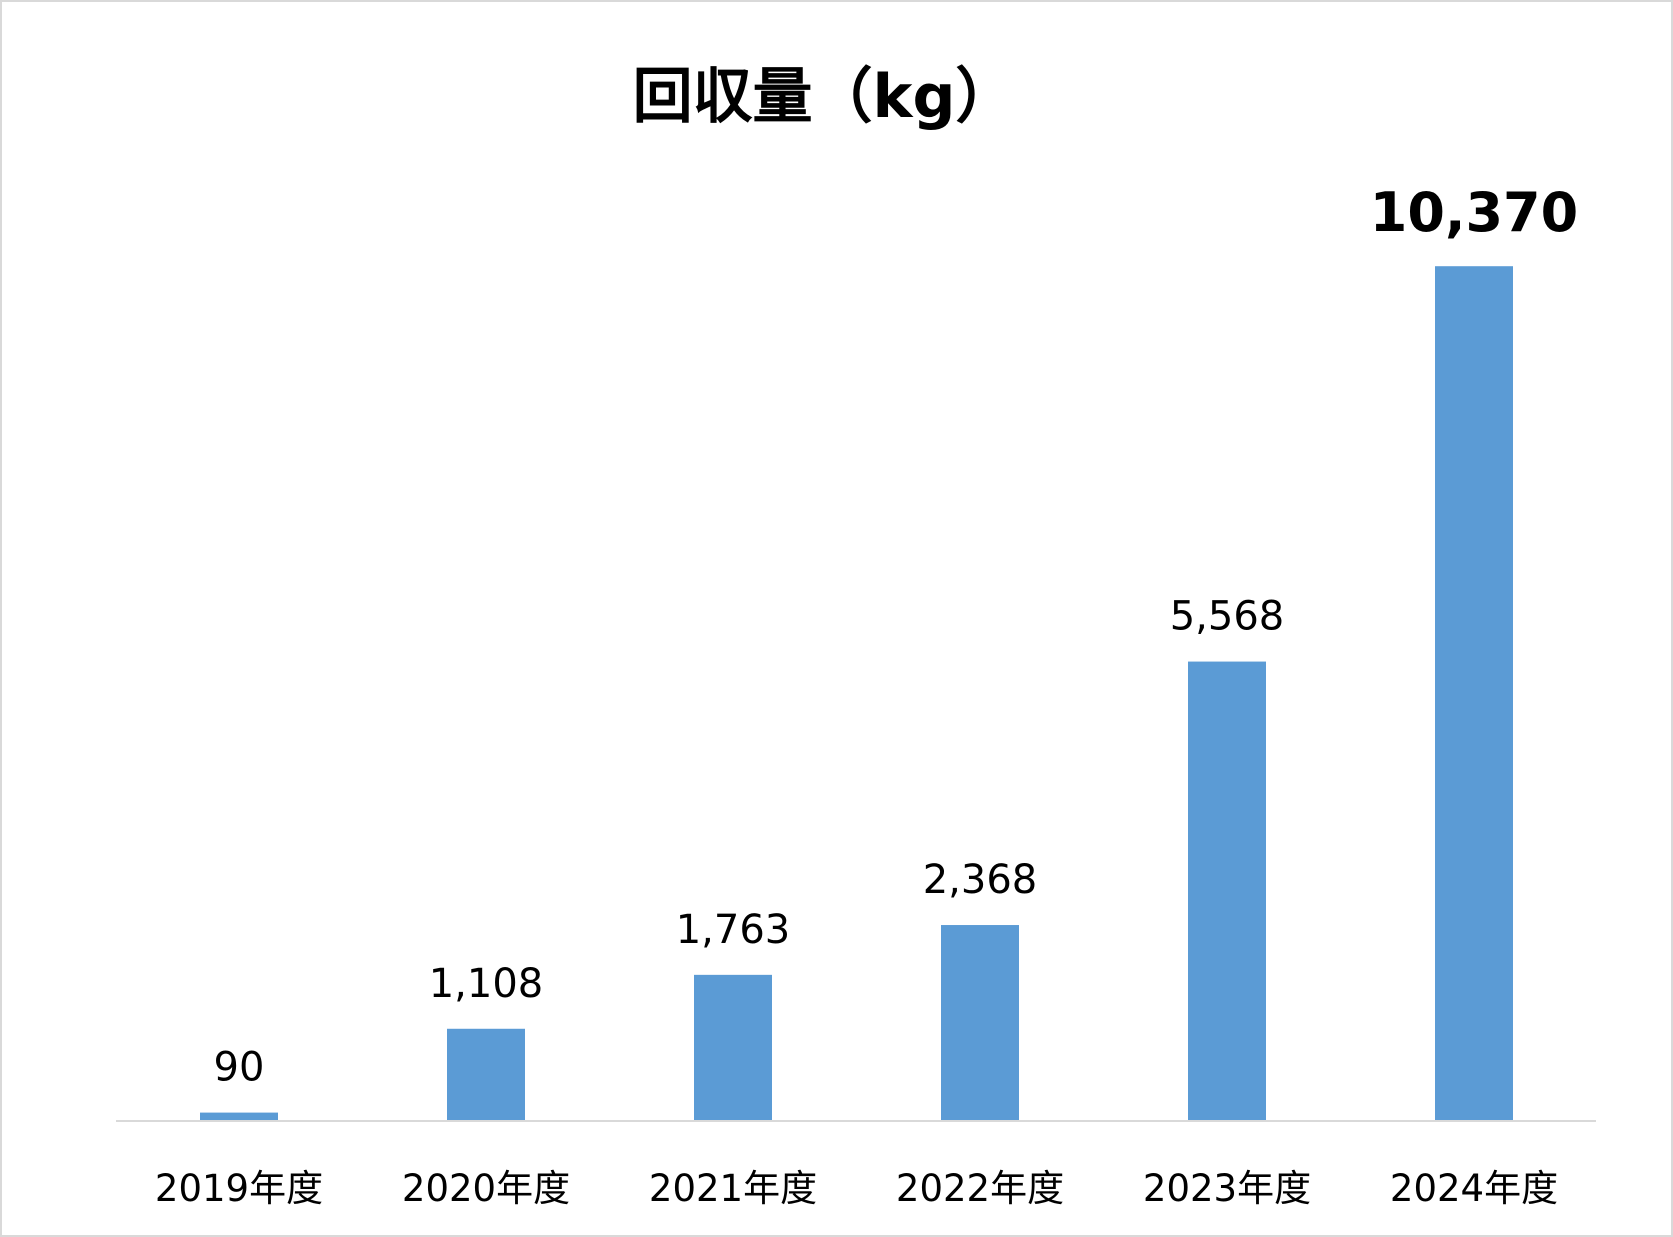  Describe the element at coordinates (733, 930) in the screenshot. I see `data-label-2021年度: 1,763` at that location.